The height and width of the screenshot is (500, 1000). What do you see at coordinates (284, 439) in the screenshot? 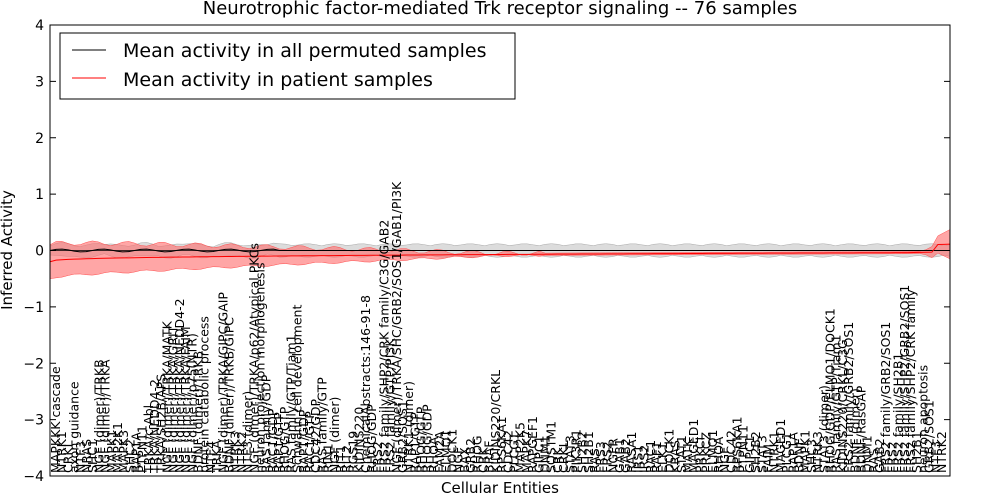
I see `entity-label: RHOG/GTP` at bounding box center [284, 439].